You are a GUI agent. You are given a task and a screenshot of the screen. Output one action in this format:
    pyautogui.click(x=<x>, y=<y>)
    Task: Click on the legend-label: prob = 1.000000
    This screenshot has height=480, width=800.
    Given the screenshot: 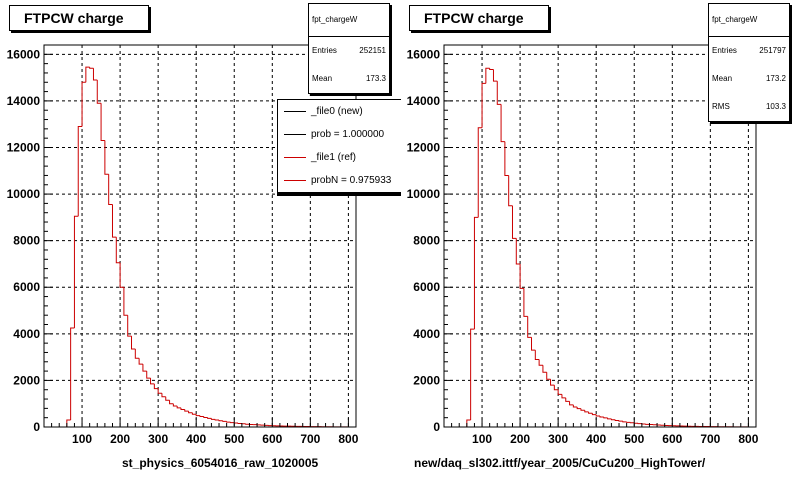 What is the action you would take?
    pyautogui.click(x=348, y=134)
    